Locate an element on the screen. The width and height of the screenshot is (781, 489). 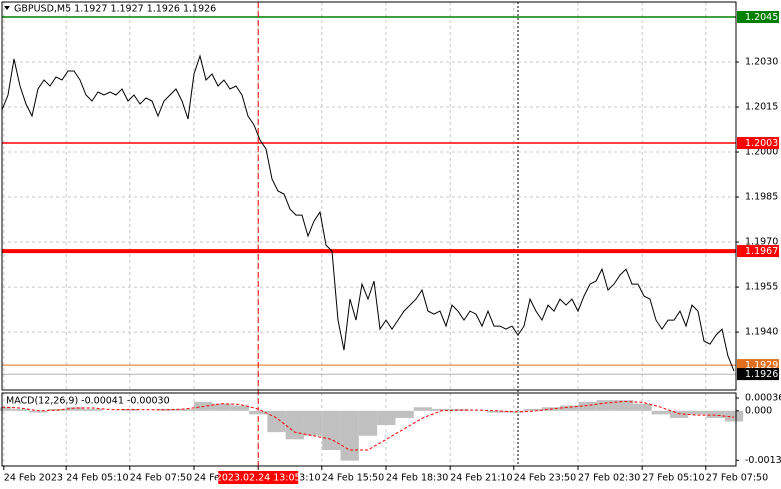
marker-label: 2023.02.24 13:05 is located at coordinates (258, 478).